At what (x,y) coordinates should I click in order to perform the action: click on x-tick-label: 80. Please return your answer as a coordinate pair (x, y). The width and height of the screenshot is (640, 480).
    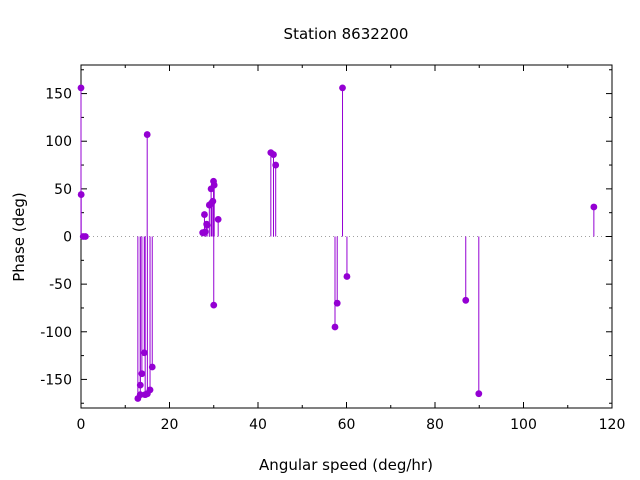
    Looking at the image, I should click on (435, 425).